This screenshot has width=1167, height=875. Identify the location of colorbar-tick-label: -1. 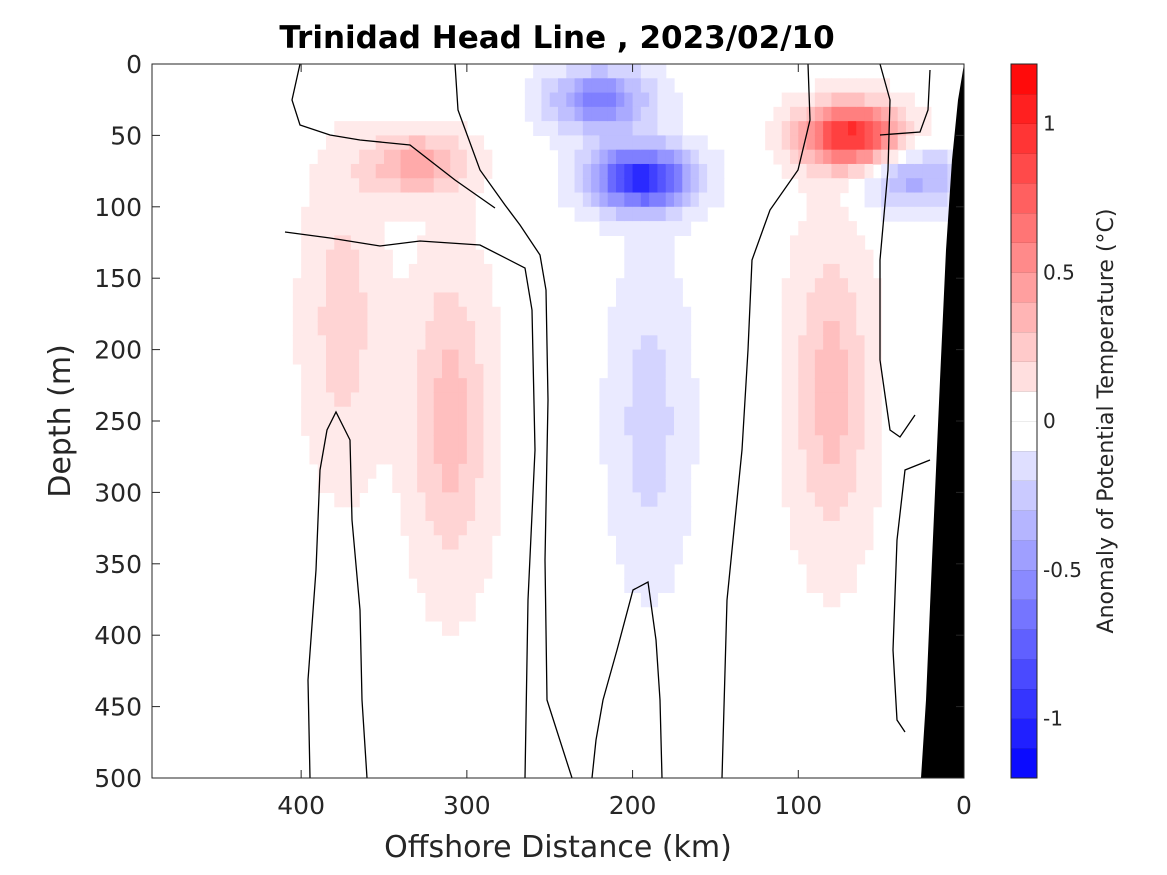
(1053, 719).